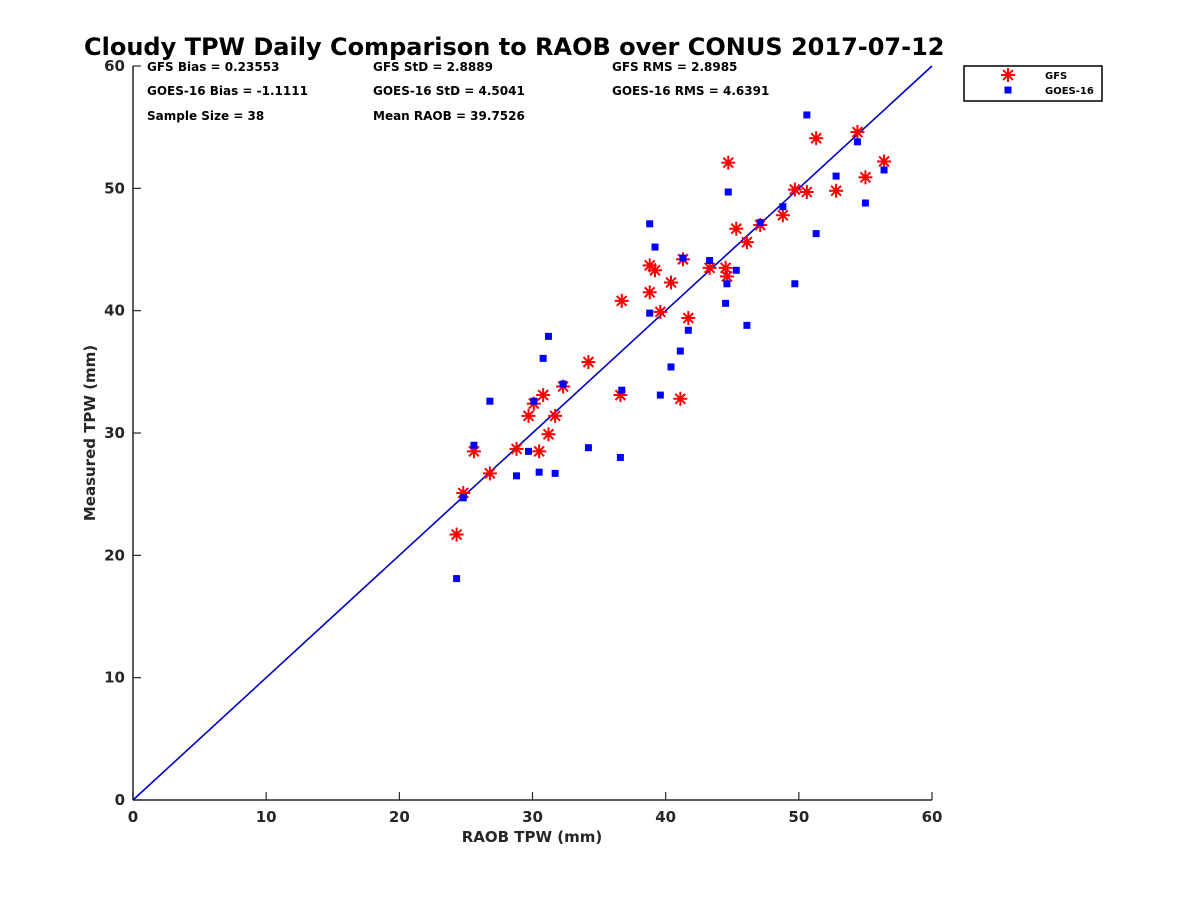 The width and height of the screenshot is (1200, 900). I want to click on x-tick-label: 20, so click(399, 817).